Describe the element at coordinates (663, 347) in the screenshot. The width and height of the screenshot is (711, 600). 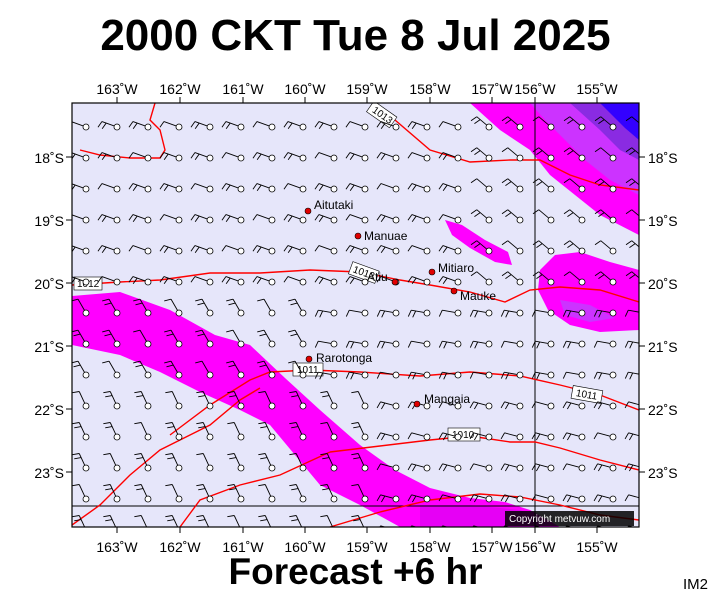
I see `lat-right-21s: 21˚S` at that location.